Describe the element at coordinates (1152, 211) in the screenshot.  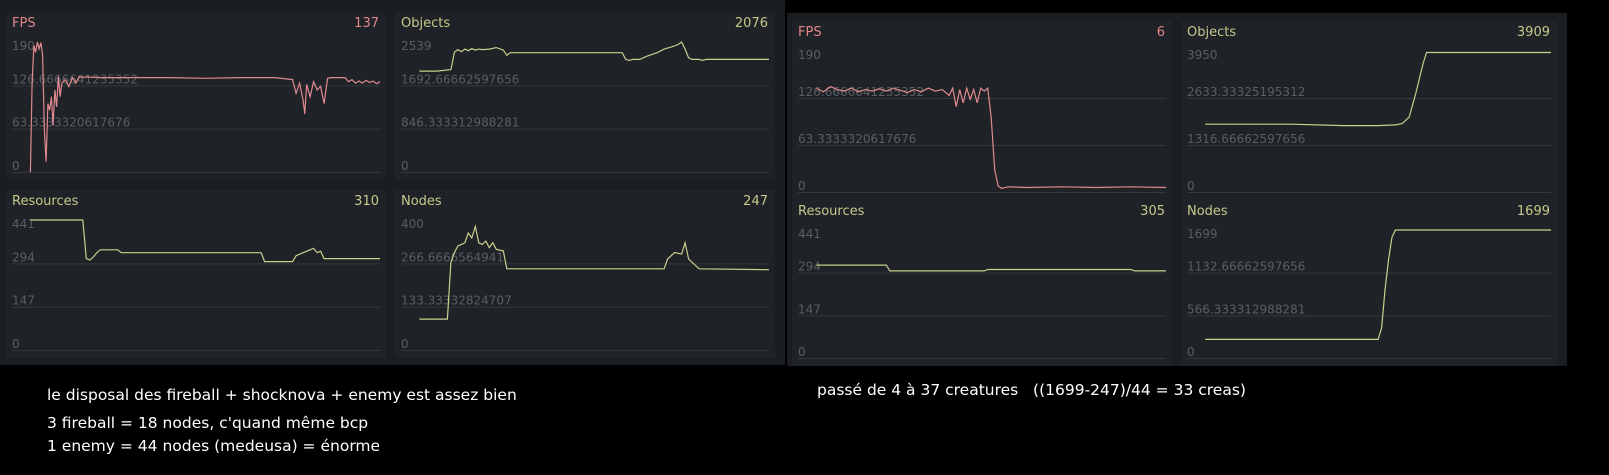
I see `graph-value: 305` at that location.